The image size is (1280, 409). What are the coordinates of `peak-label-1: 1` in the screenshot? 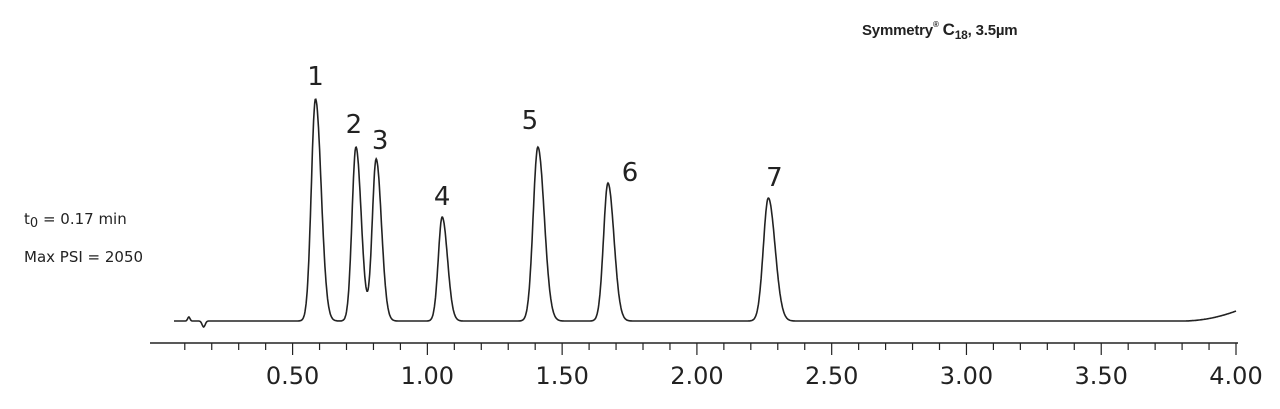 It's located at (315, 77).